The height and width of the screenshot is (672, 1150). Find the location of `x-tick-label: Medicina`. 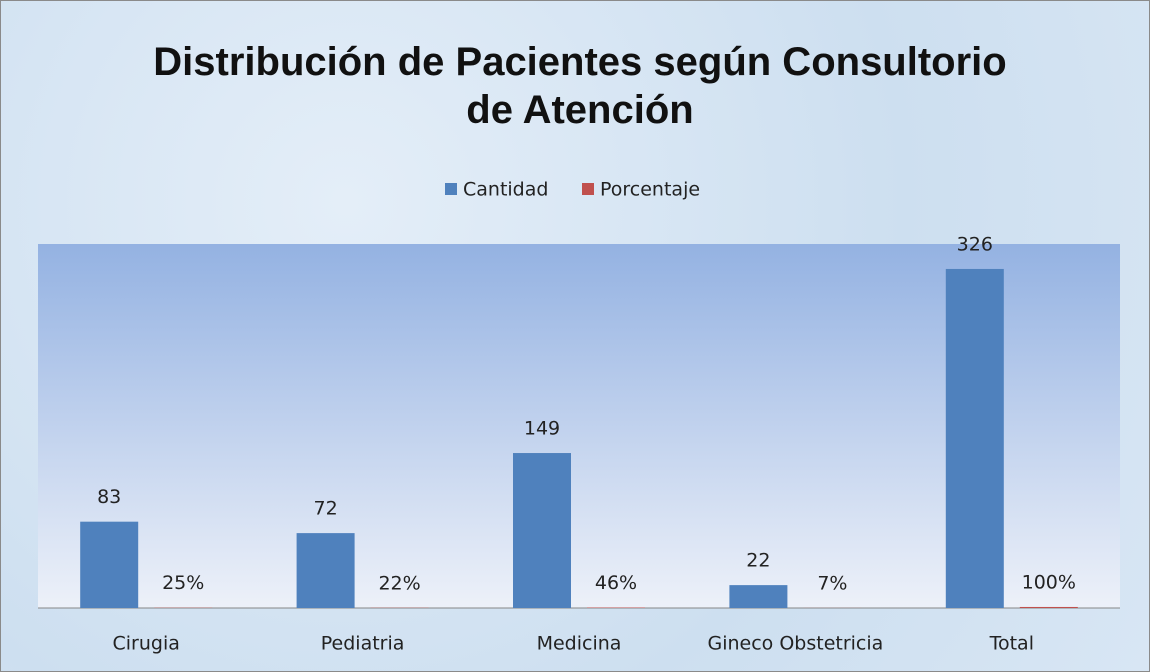

x-tick-label: Medicina is located at coordinates (579, 644).